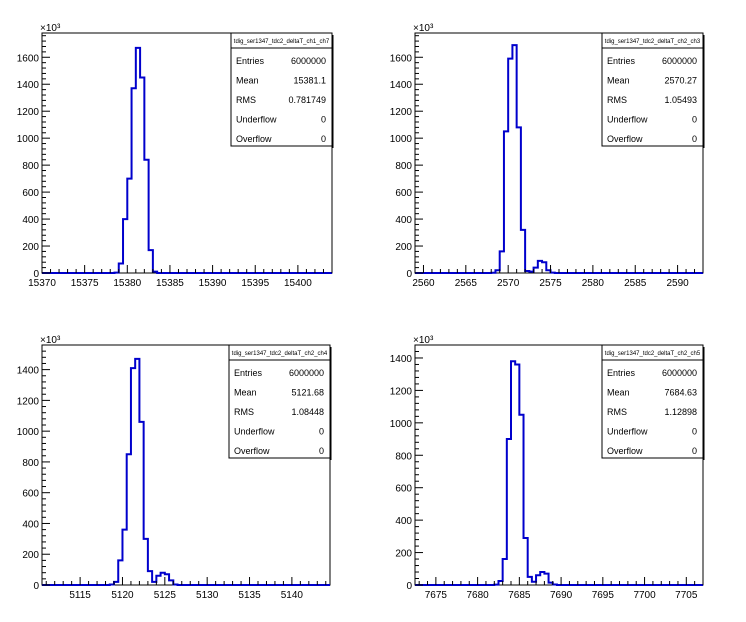  What do you see at coordinates (644, 595) in the screenshot?
I see `x-tick-label: 7700` at bounding box center [644, 595].